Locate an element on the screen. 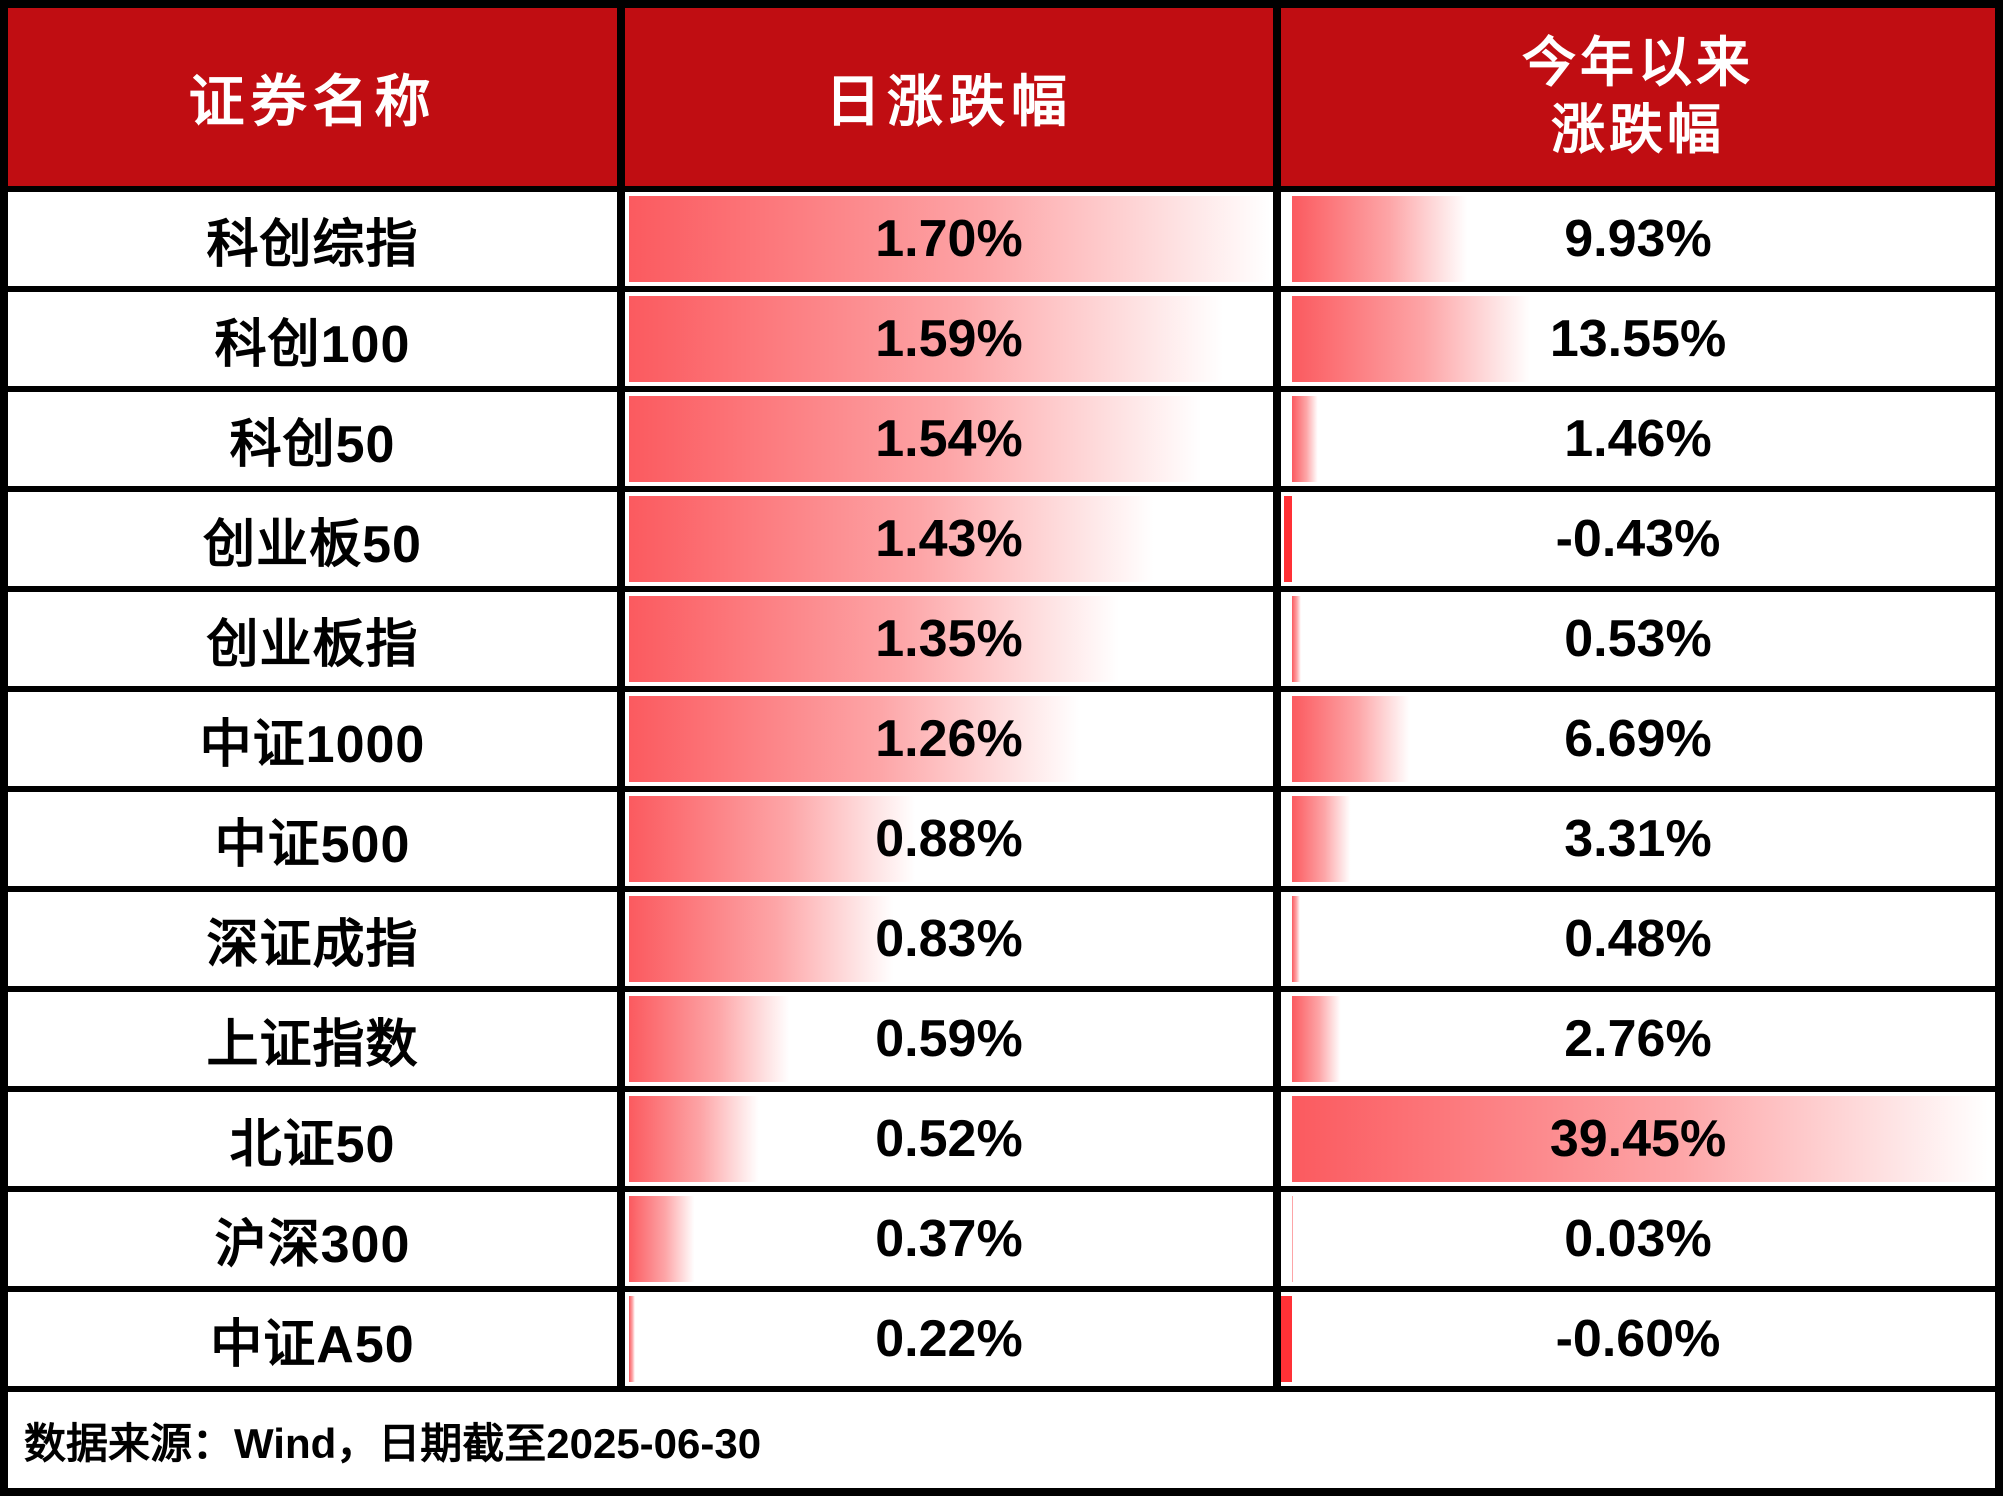 The height and width of the screenshot is (1496, 2003). daily-change-value: 0.22% is located at coordinates (949, 1339).